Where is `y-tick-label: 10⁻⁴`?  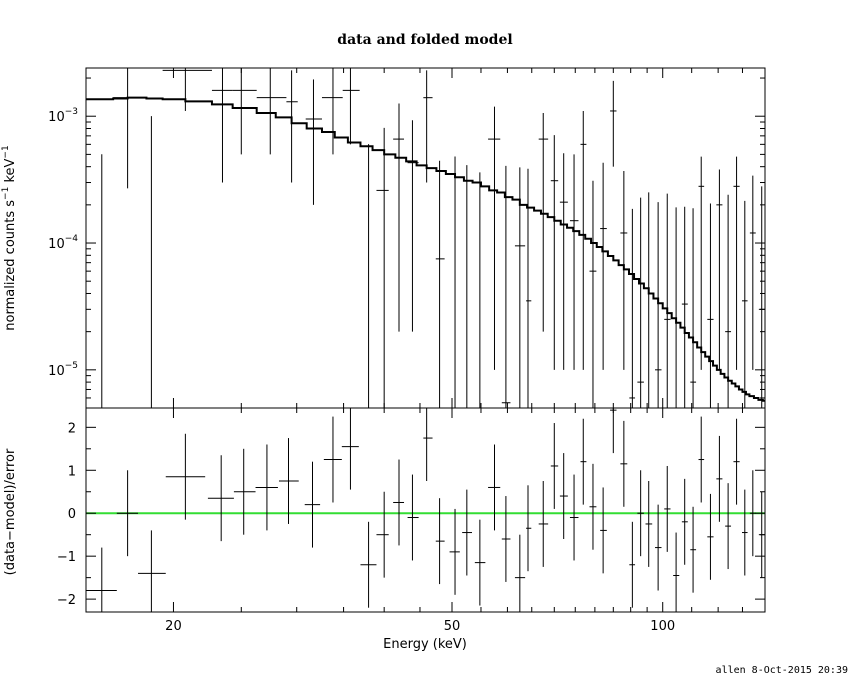 y-tick-label: 10⁻⁴ is located at coordinates (63, 243).